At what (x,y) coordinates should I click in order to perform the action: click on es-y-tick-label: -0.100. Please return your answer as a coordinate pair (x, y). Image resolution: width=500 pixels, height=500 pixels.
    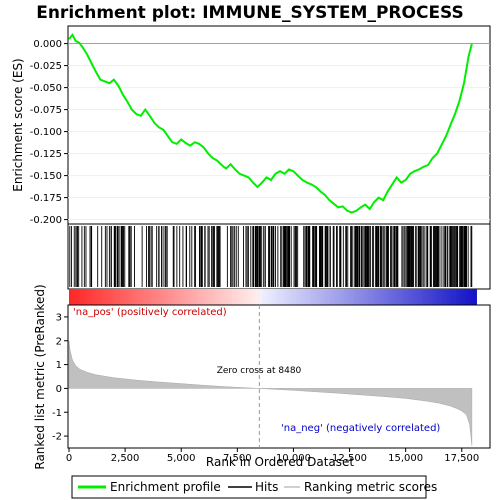
    Looking at the image, I should click on (46, 132).